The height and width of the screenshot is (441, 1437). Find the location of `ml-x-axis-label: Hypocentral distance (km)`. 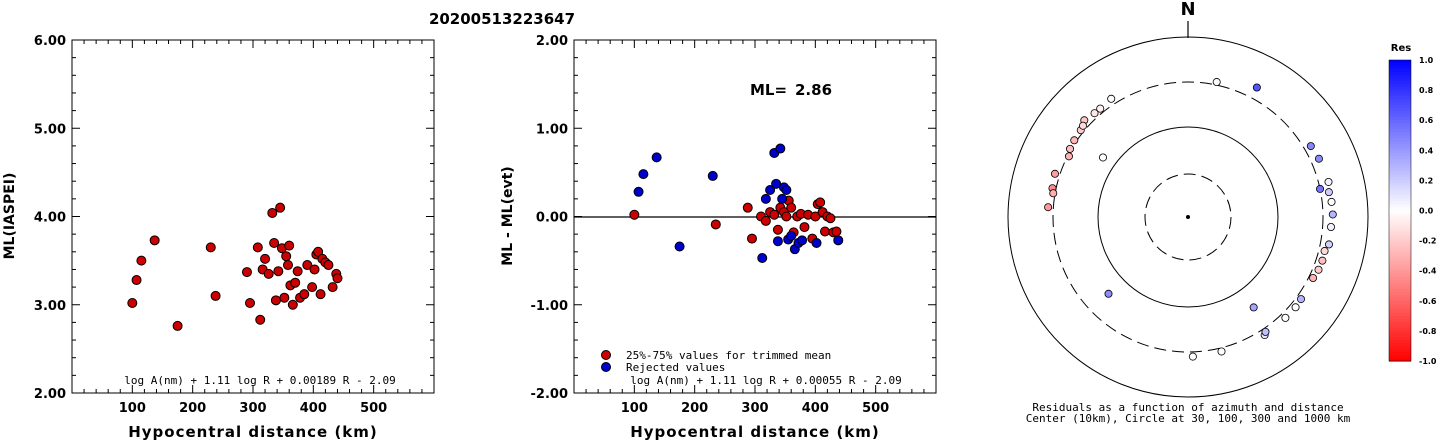

ml-x-axis-label: Hypocentral distance (km) is located at coordinates (253, 432).